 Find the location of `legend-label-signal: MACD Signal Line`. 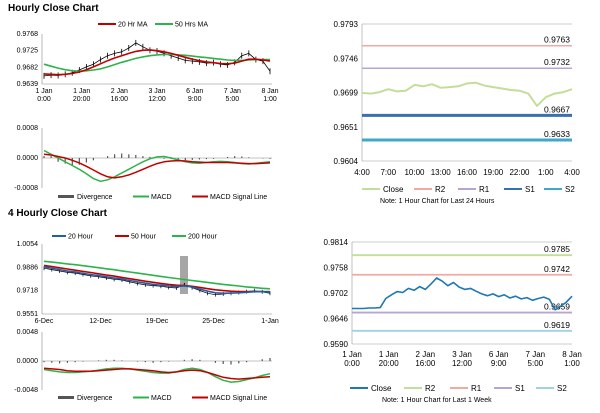

legend-label-signal: MACD Signal Line is located at coordinates (238, 398).